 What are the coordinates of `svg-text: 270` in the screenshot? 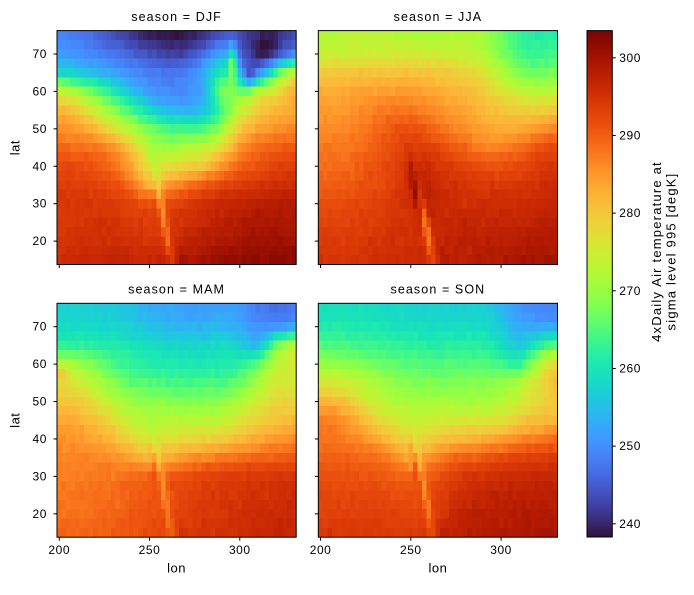 It's located at (630, 291).